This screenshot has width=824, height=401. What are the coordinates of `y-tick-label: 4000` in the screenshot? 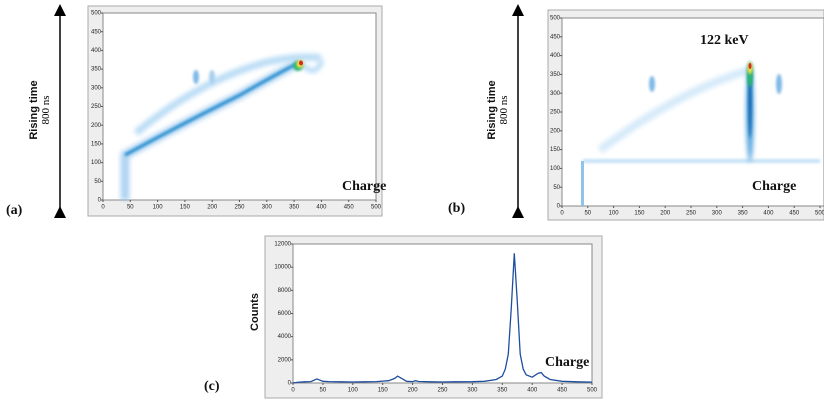 It's located at (285, 337).